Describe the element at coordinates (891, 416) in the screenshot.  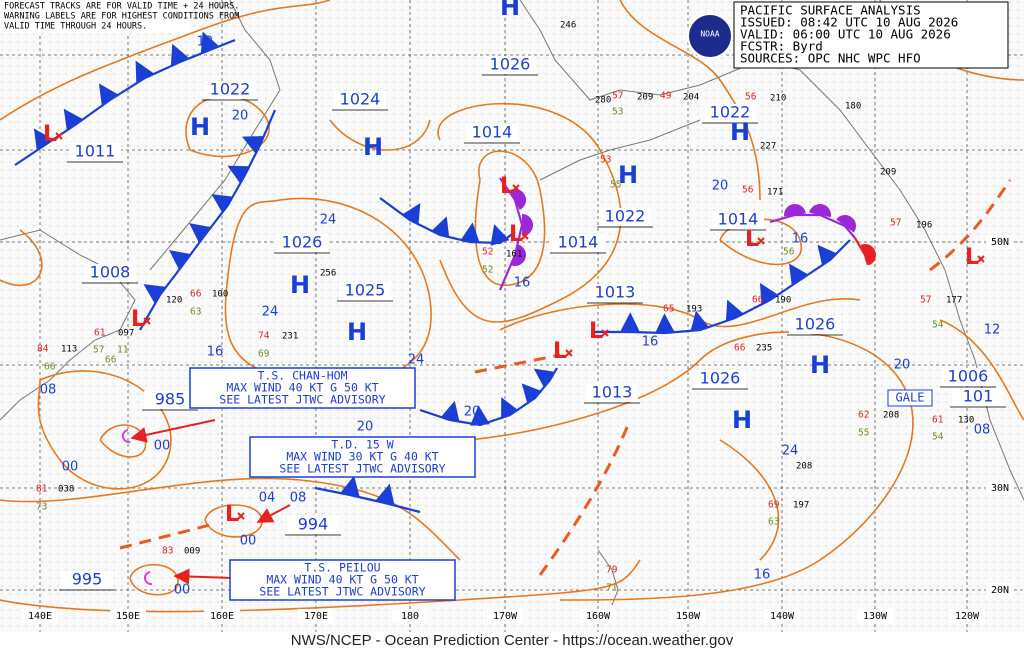
I see `station-pressure: 208` at that location.